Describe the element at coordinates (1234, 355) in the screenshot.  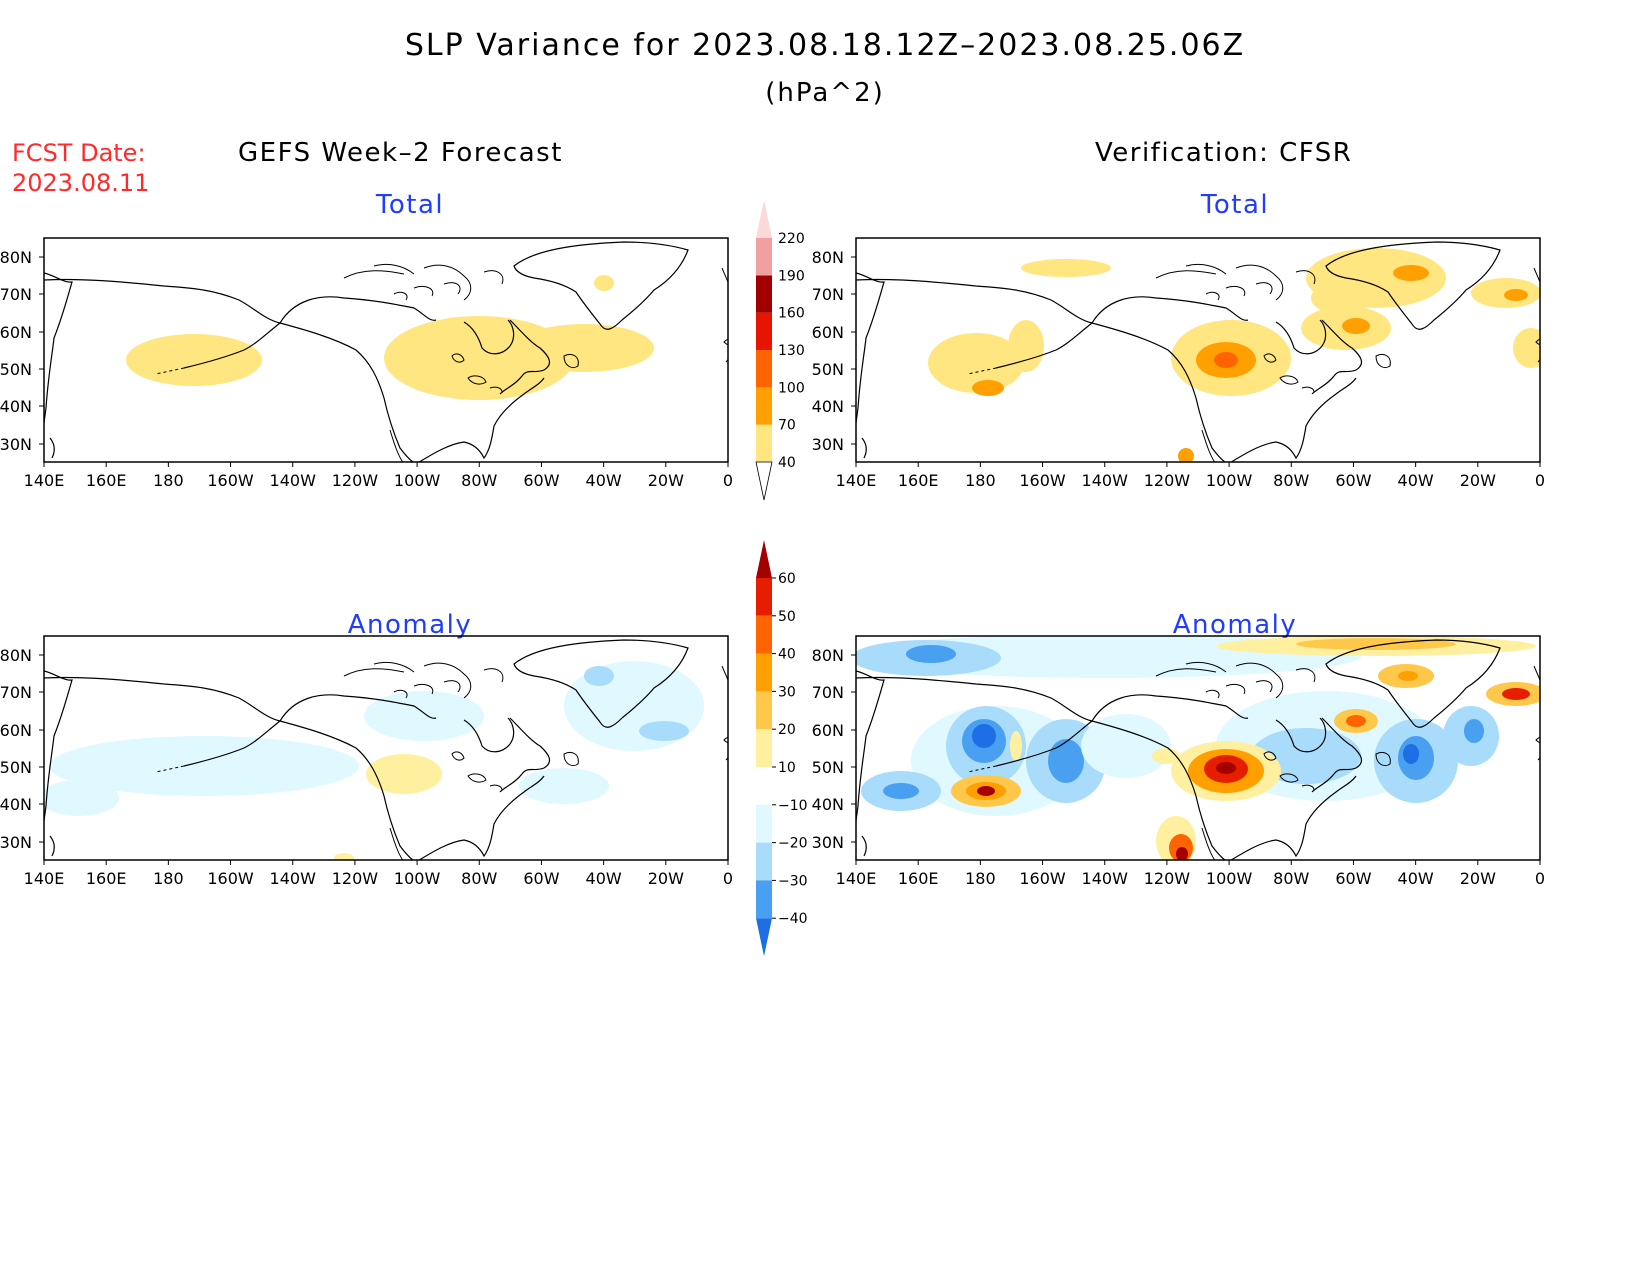
I see `verification-total-fills` at that location.